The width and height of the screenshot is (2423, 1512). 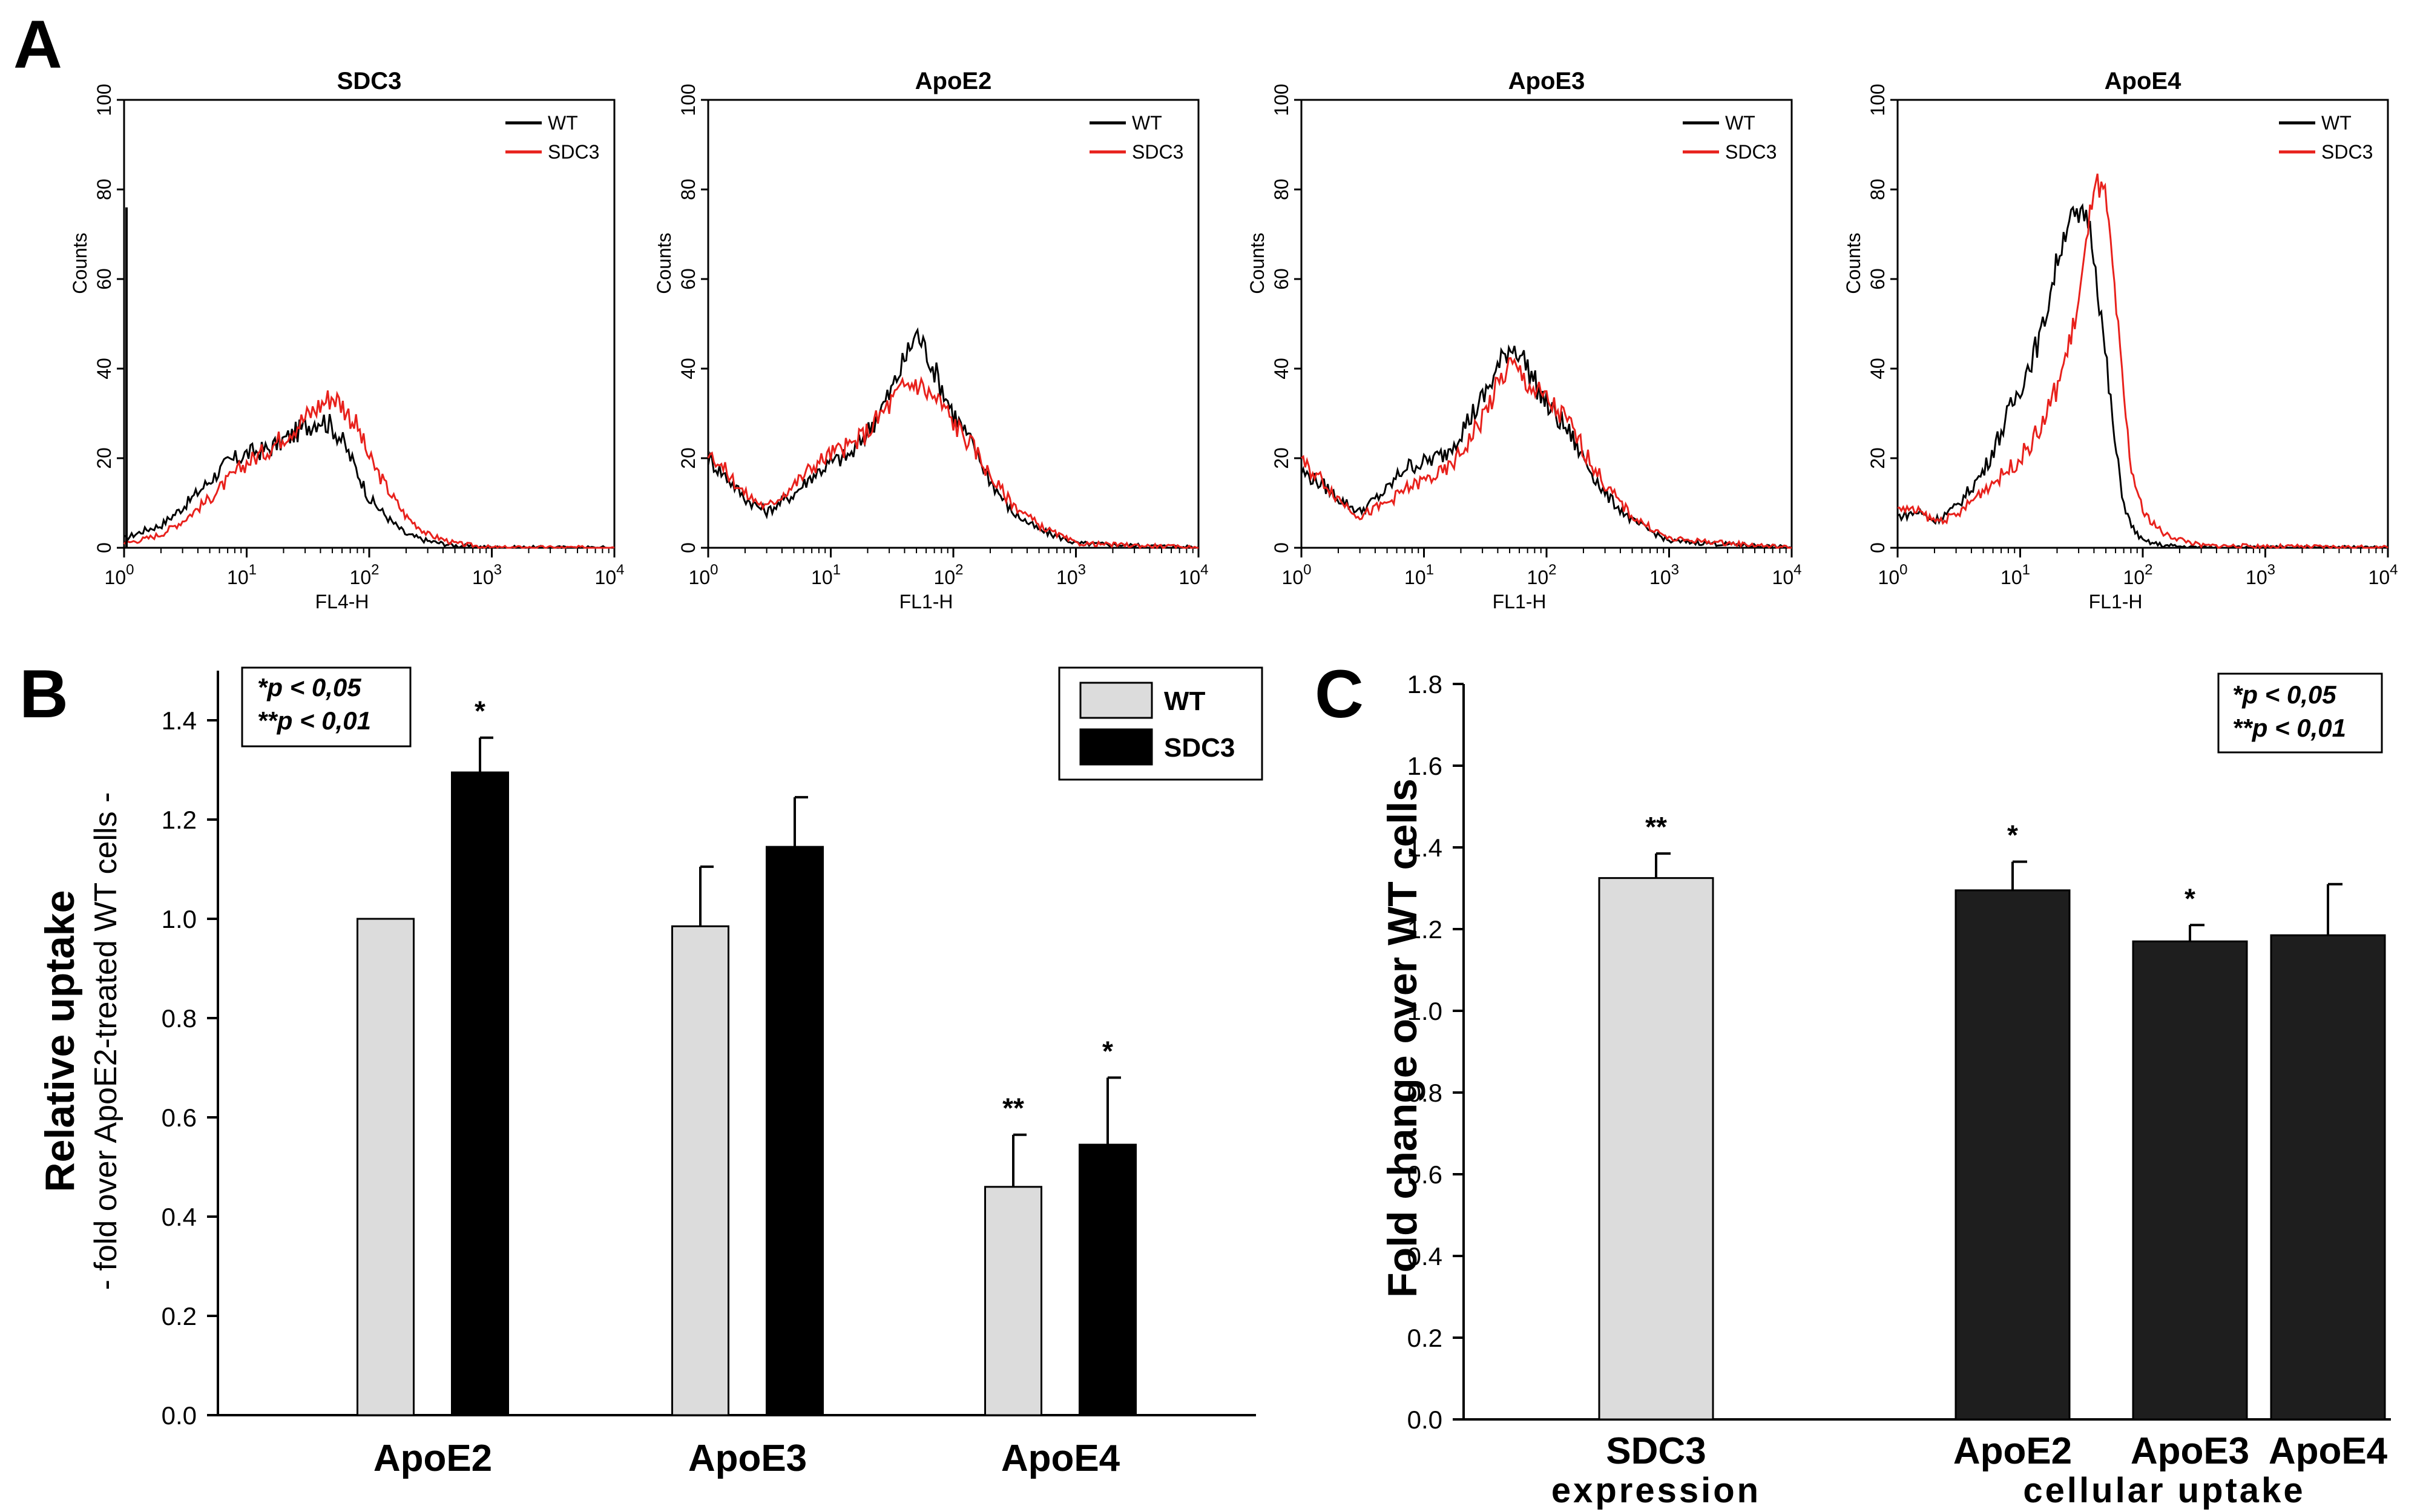 I want to click on histogram-title: ApoE4, so click(x=2143, y=81).